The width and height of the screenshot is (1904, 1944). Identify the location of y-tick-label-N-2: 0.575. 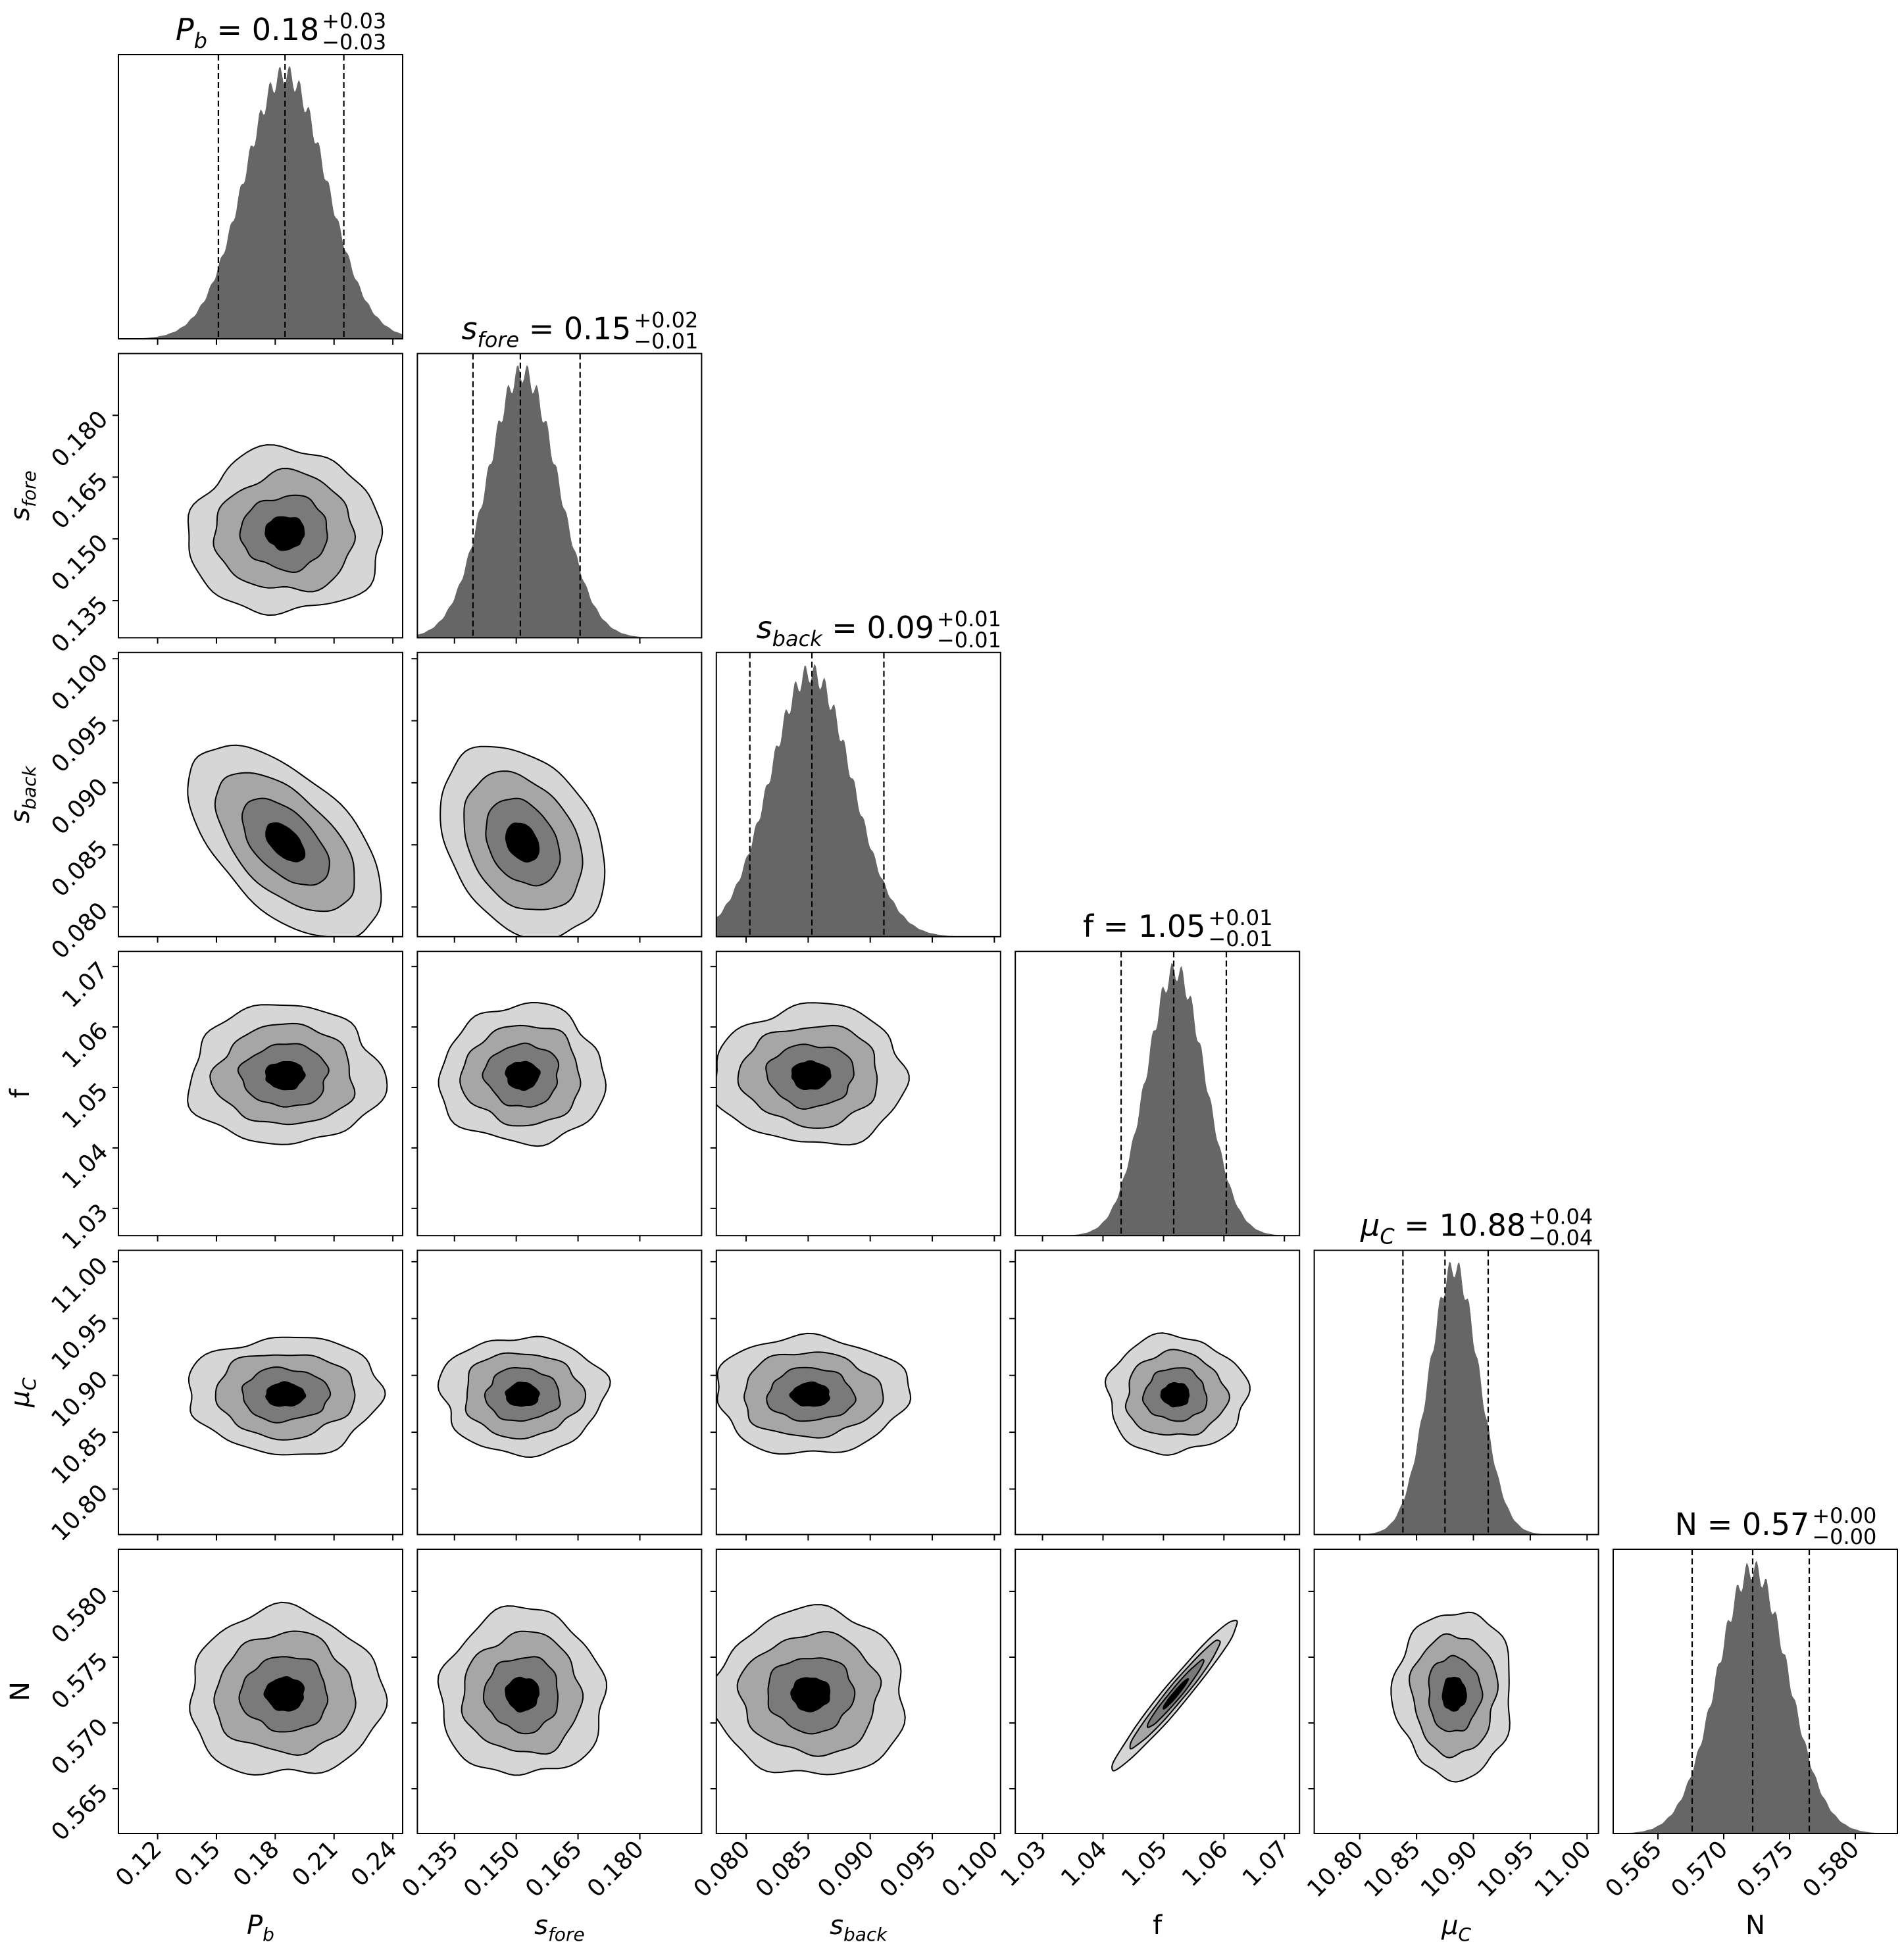
(79, 1680).